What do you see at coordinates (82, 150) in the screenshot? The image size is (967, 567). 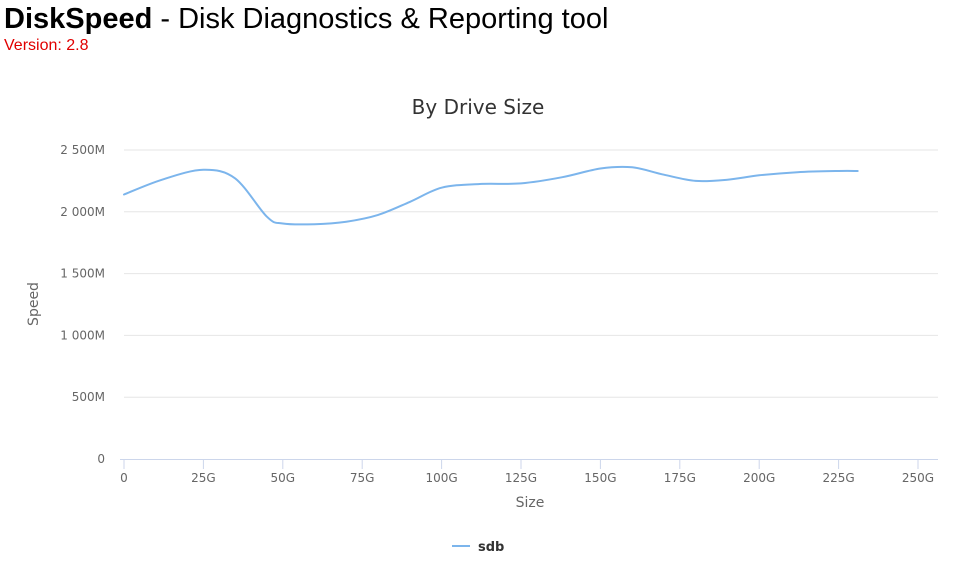 I see `y-tick-label: 2 500M` at bounding box center [82, 150].